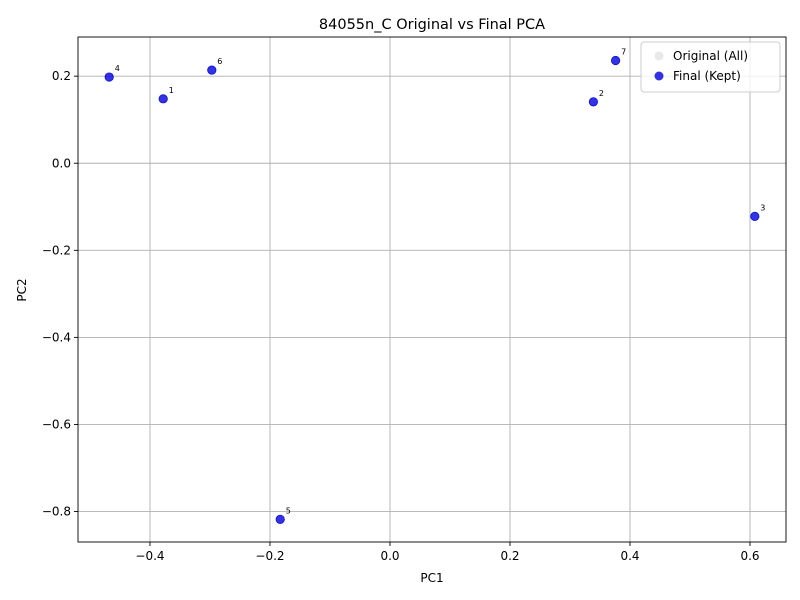 The height and width of the screenshot is (600, 800). Describe the element at coordinates (762, 207) in the screenshot. I see `data-point-label: 3` at that location.